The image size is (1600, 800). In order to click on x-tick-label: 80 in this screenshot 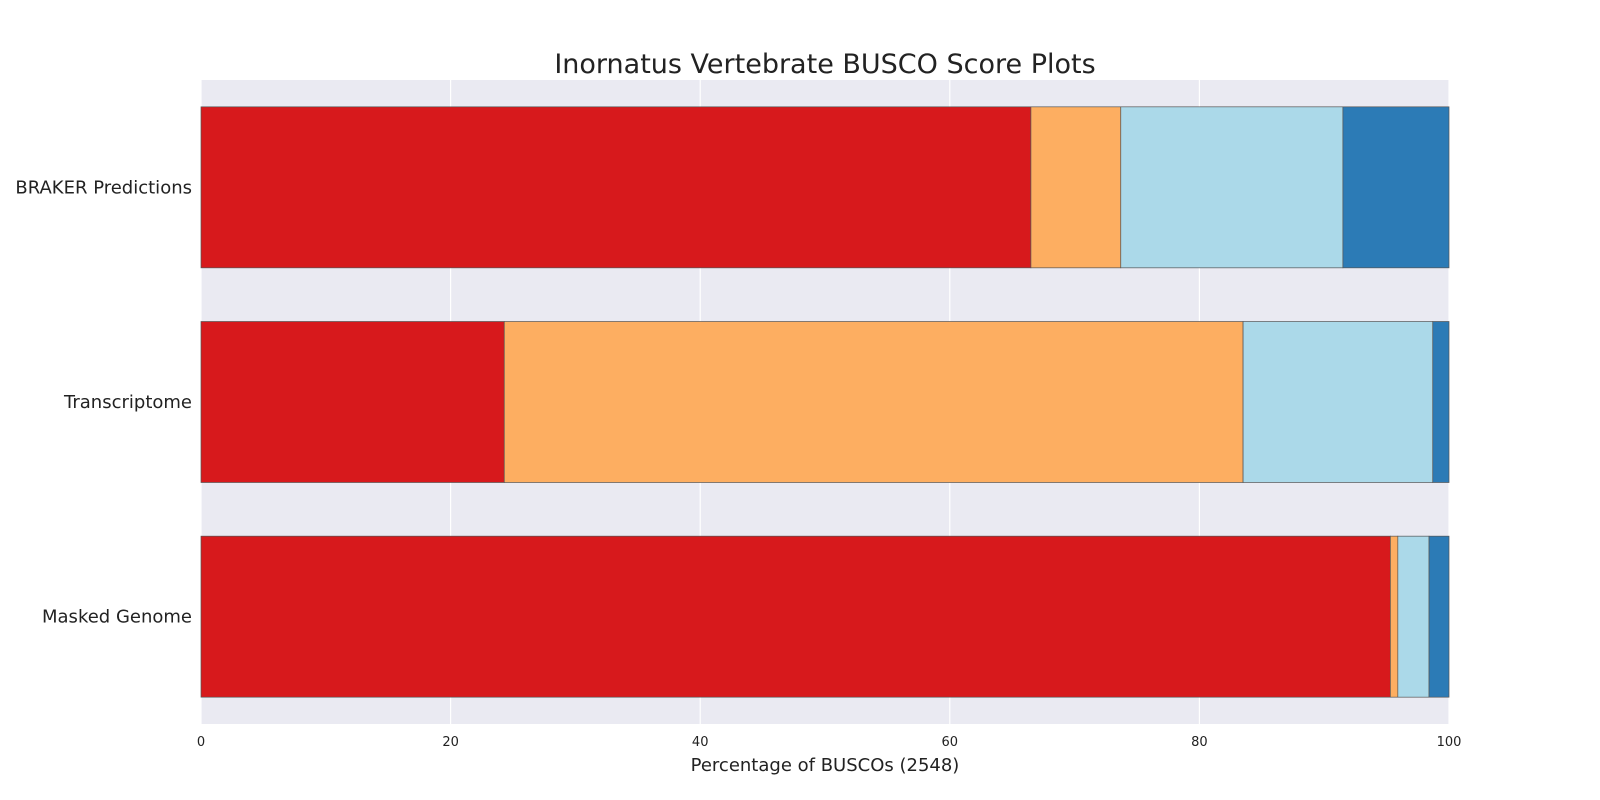, I will do `click(1199, 742)`.